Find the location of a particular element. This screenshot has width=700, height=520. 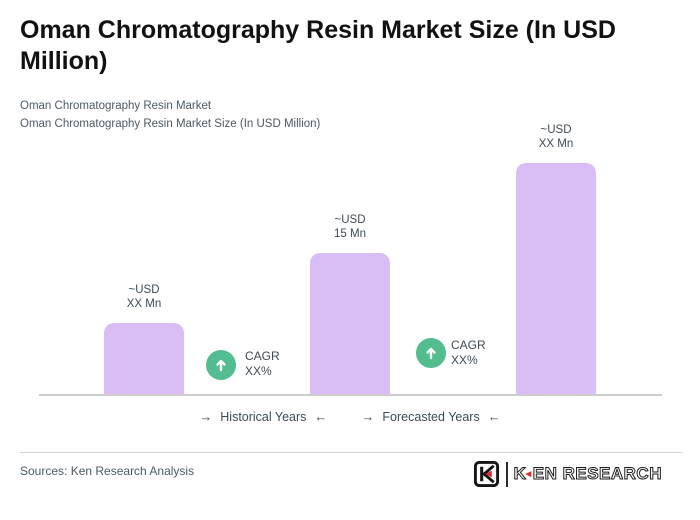

legend-label-historical: Historical Years is located at coordinates (263, 417).